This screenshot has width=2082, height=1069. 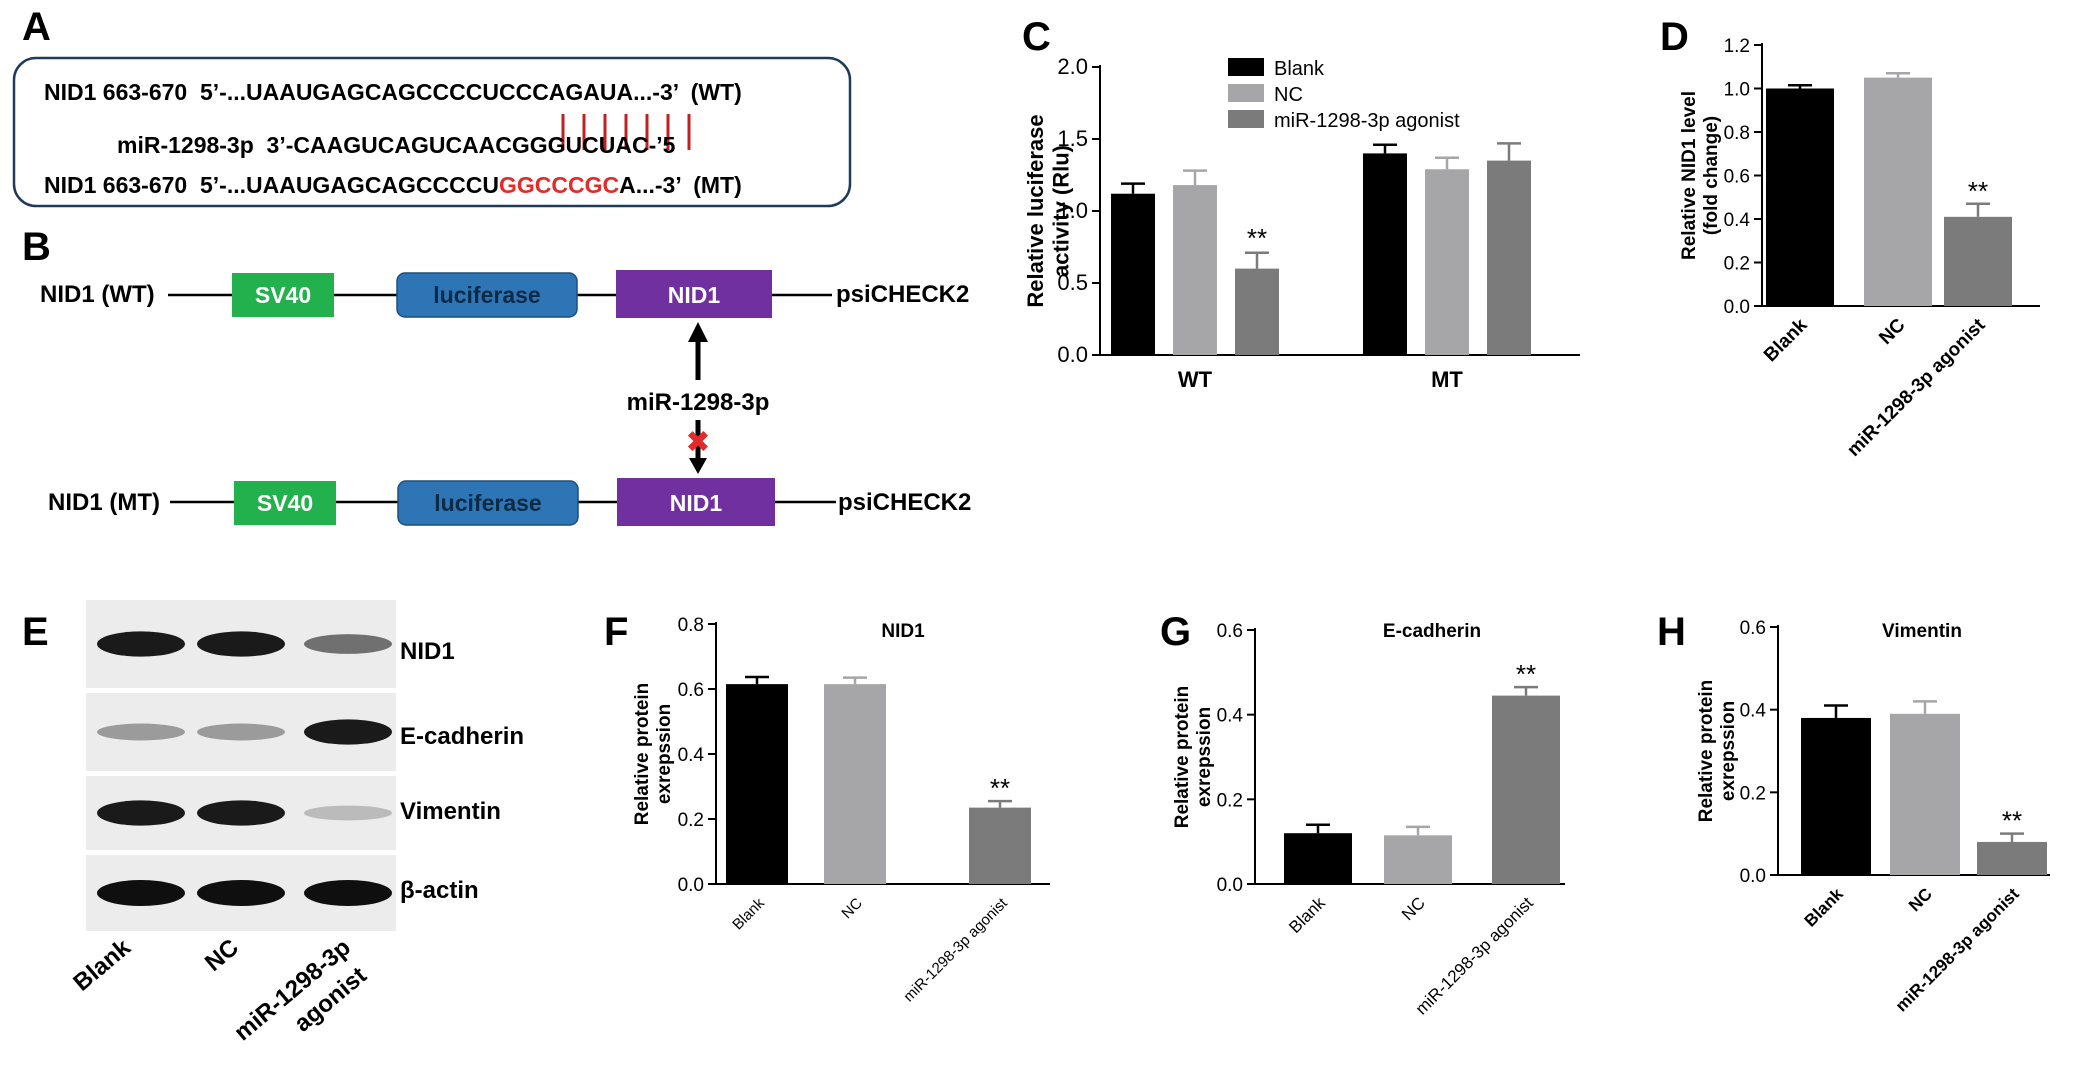 I want to click on y-tick-label: 0.5, so click(x=1072, y=282).